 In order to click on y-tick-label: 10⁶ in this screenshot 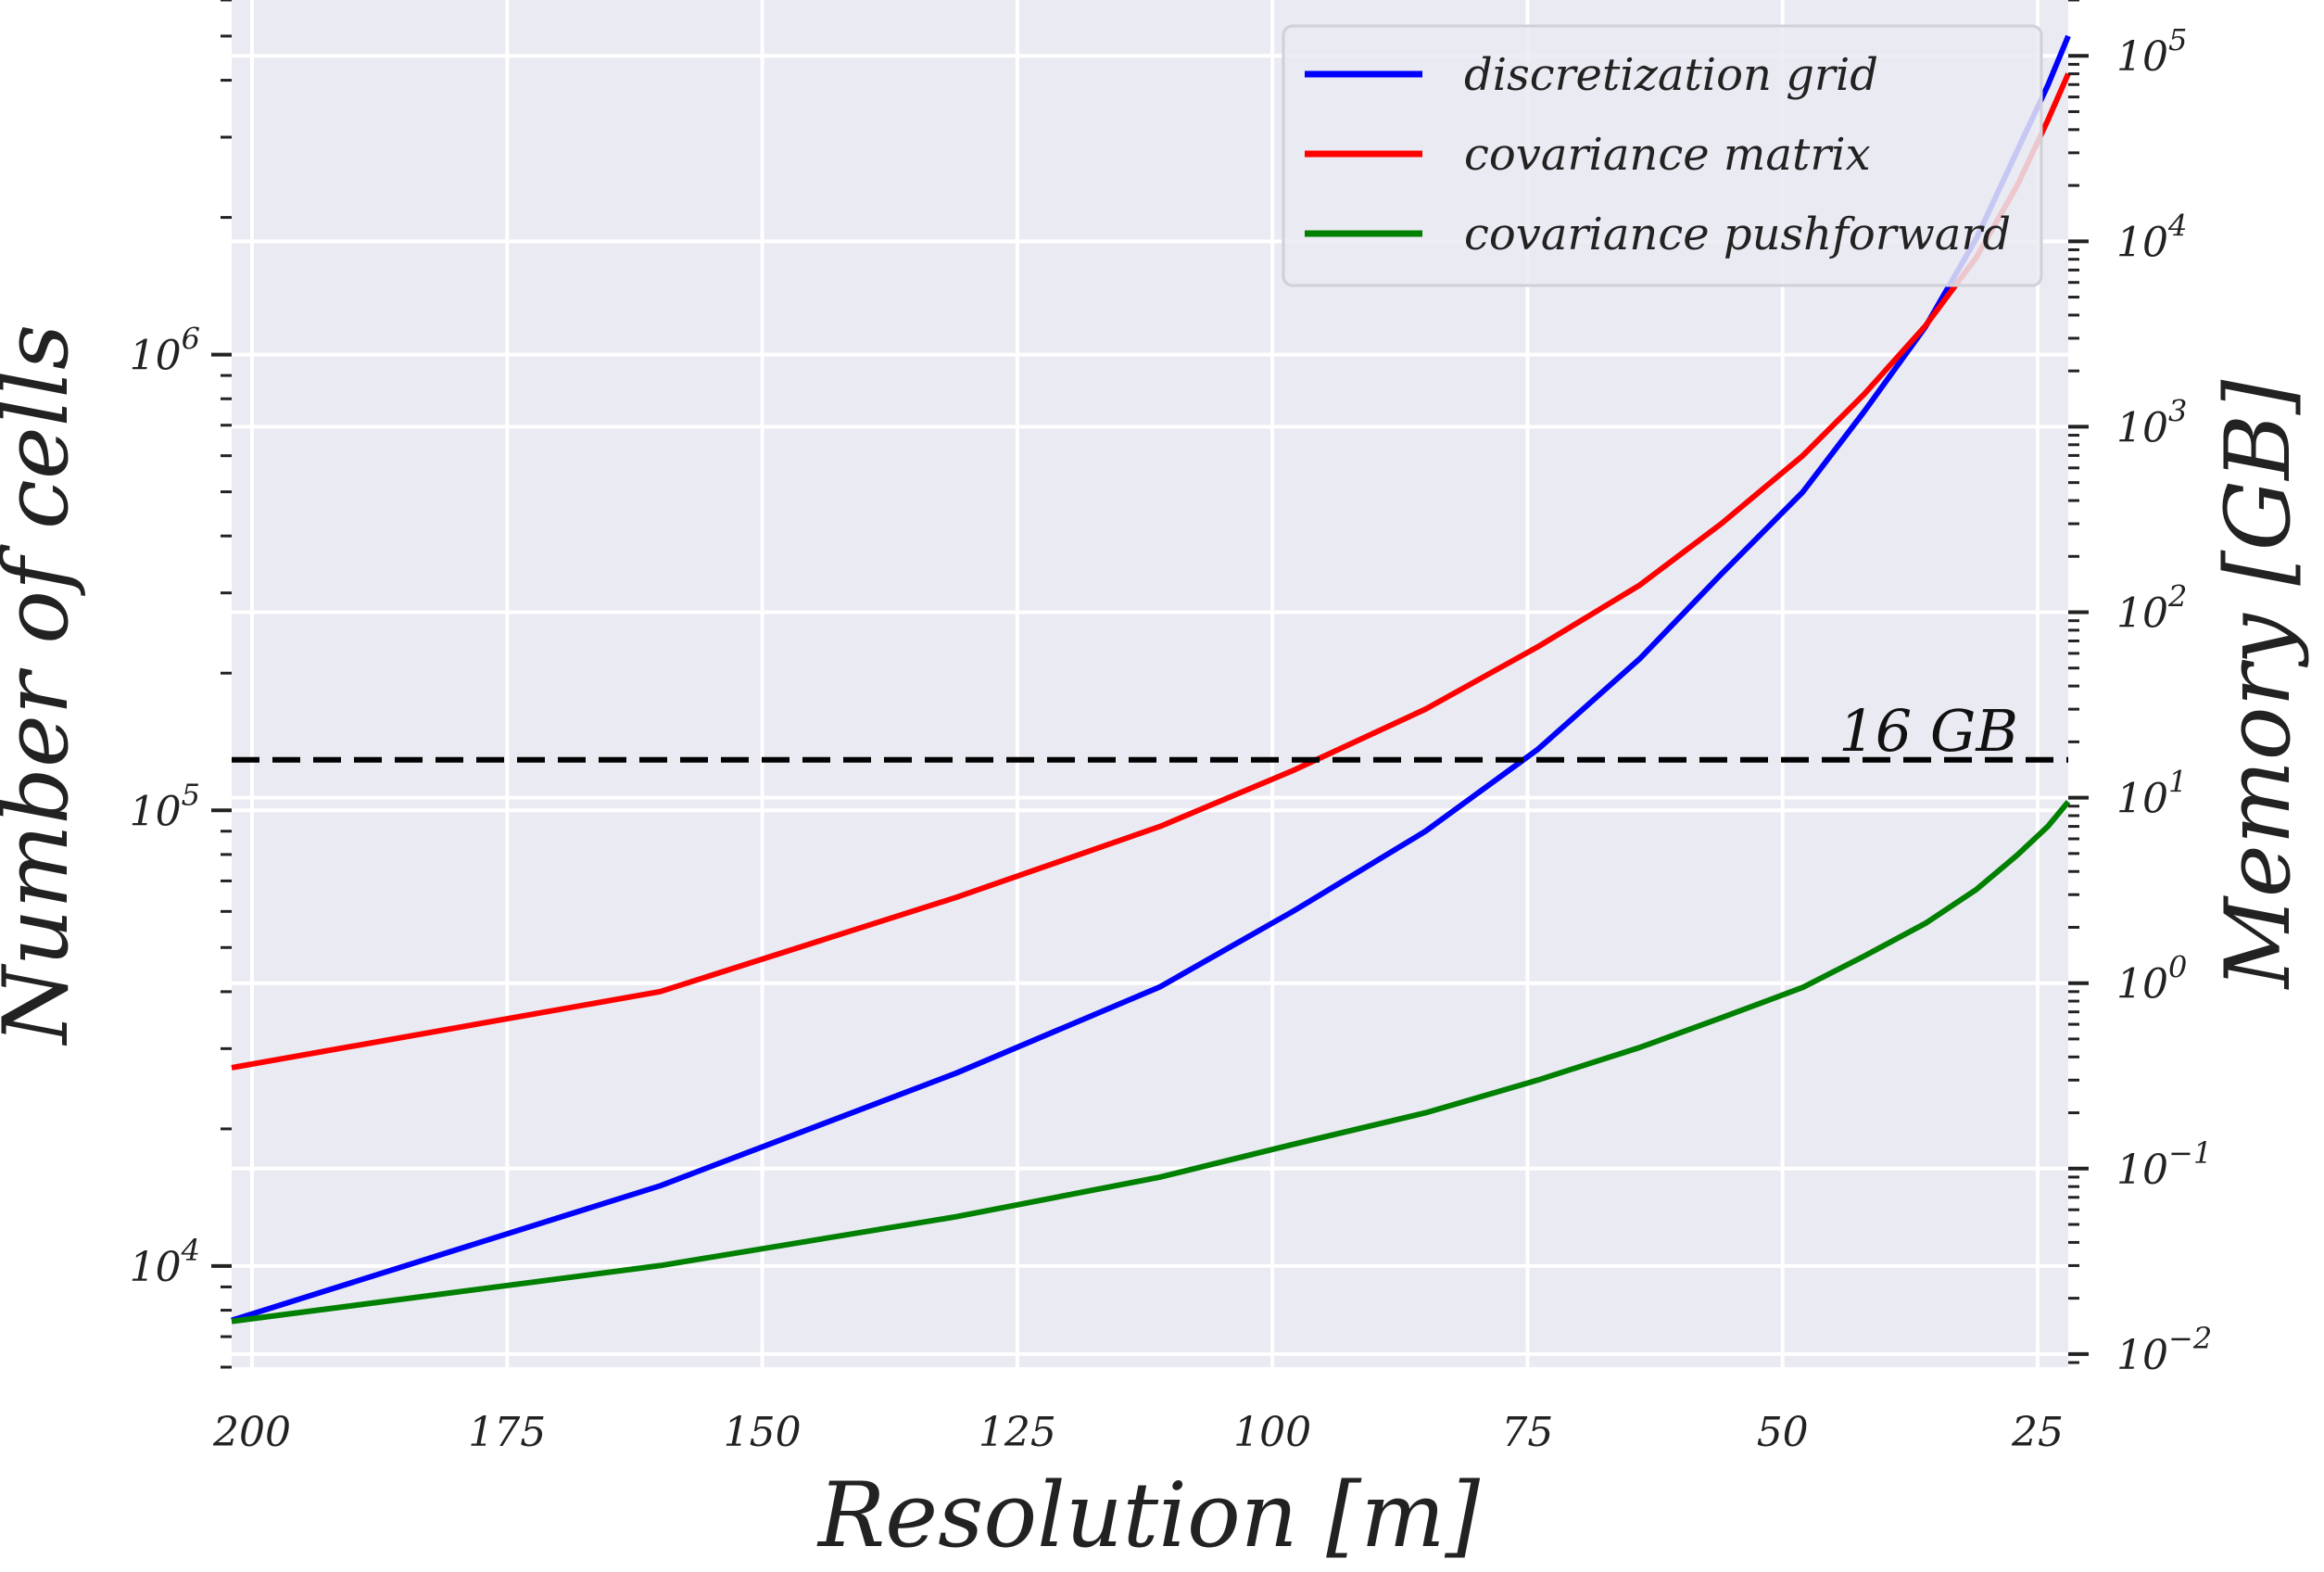, I will do `click(165, 351)`.